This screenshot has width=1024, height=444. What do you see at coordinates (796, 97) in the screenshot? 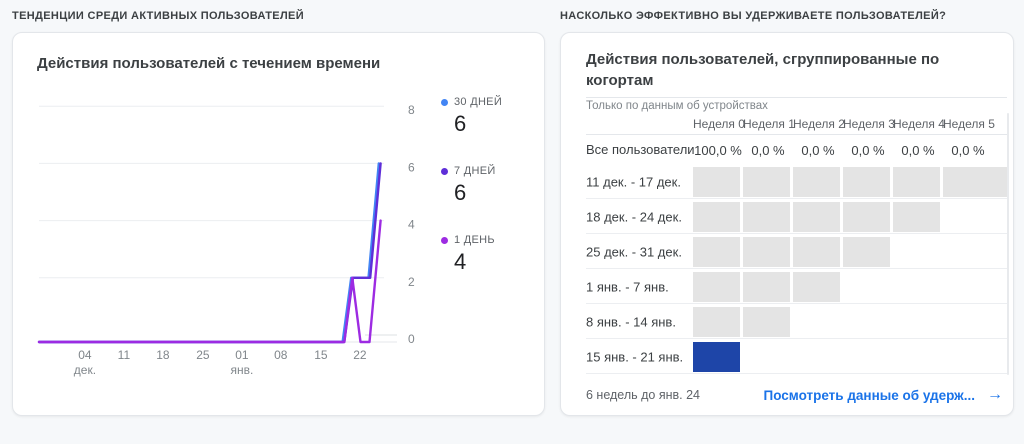
I see `title-divider` at bounding box center [796, 97].